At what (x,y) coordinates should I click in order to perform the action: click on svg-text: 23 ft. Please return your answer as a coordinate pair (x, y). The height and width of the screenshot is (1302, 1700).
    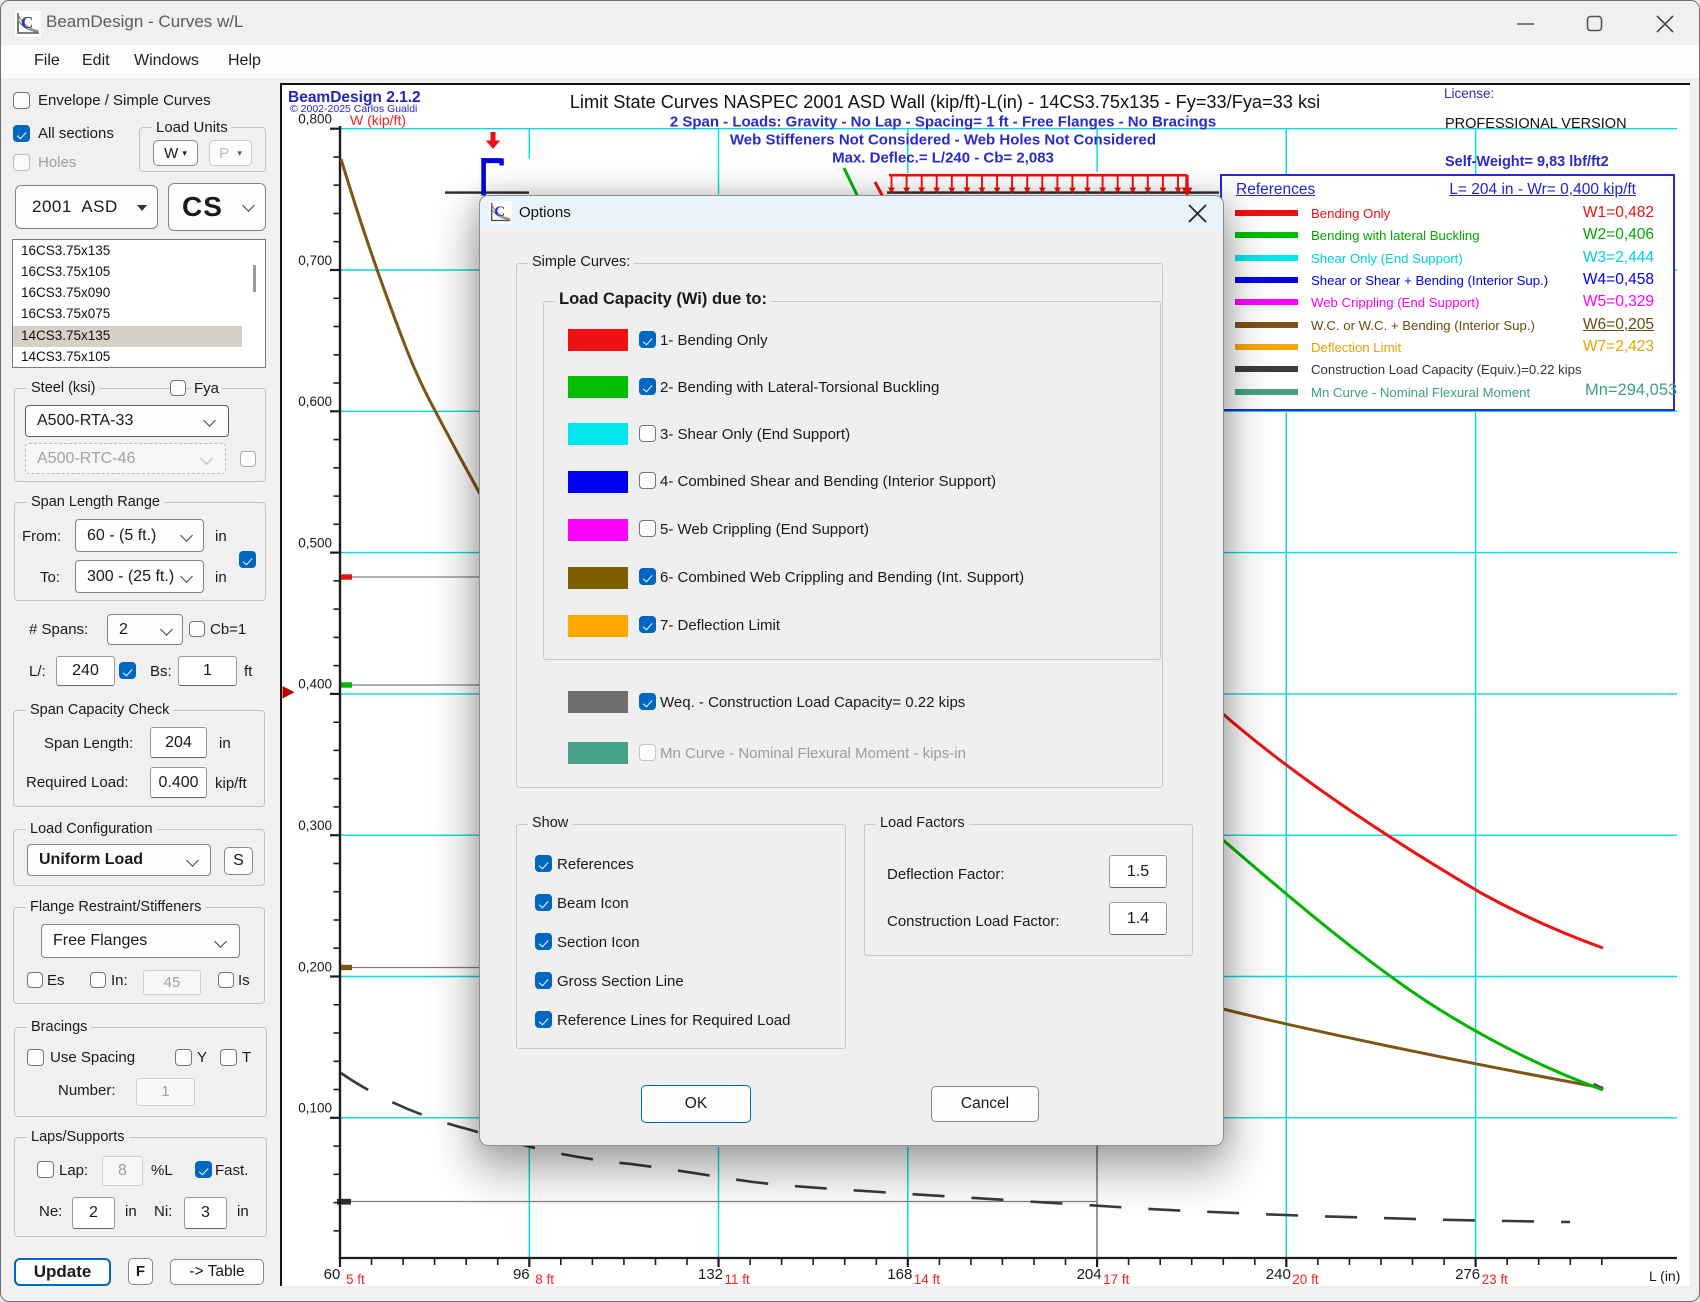
    Looking at the image, I should click on (1495, 1279).